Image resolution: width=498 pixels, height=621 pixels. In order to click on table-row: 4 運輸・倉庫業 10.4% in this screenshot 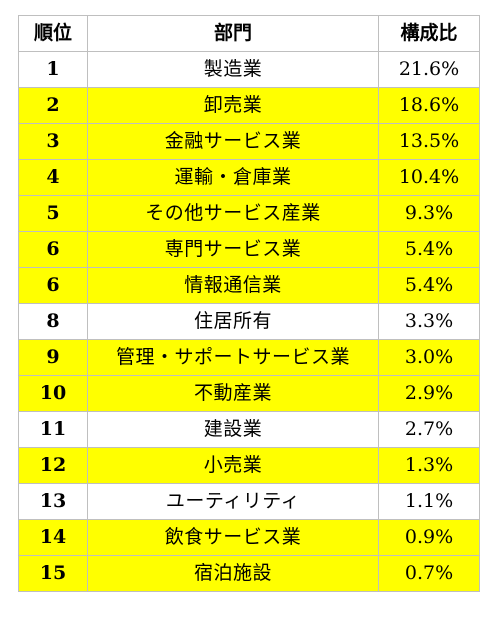, I will do `click(249, 177)`.